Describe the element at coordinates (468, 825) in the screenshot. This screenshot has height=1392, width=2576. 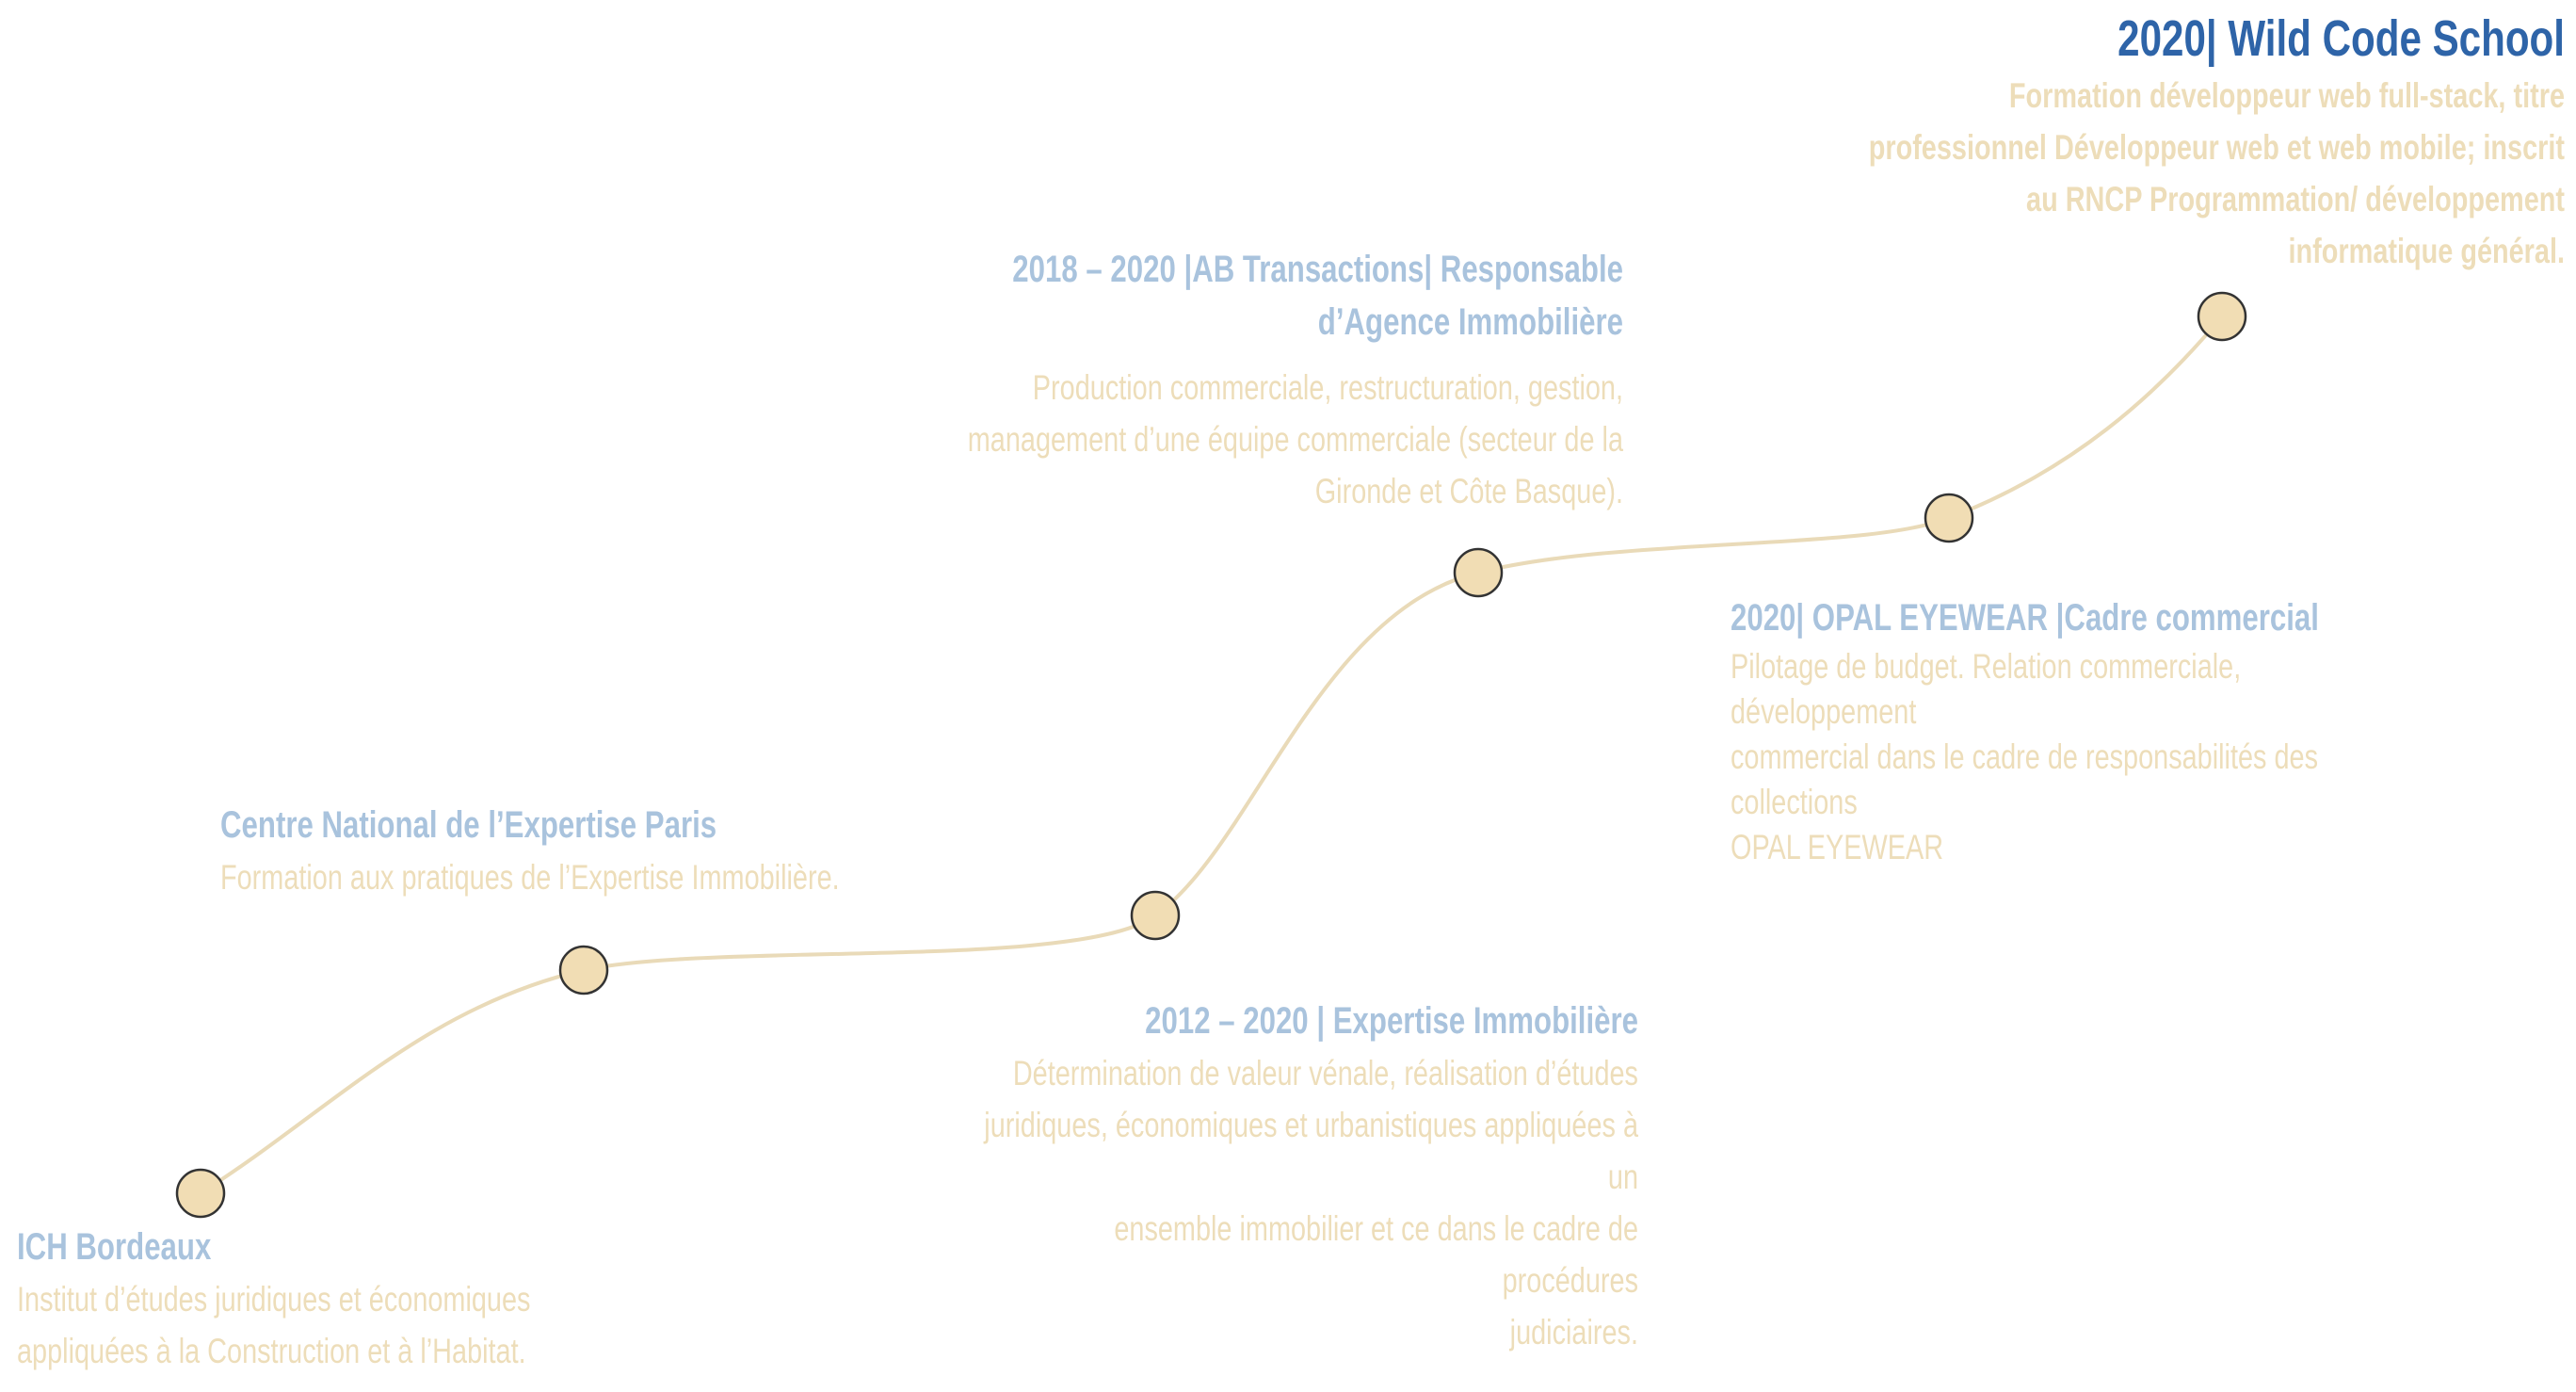
I see `milestone-title: Centre National de l’Expertise Paris` at that location.